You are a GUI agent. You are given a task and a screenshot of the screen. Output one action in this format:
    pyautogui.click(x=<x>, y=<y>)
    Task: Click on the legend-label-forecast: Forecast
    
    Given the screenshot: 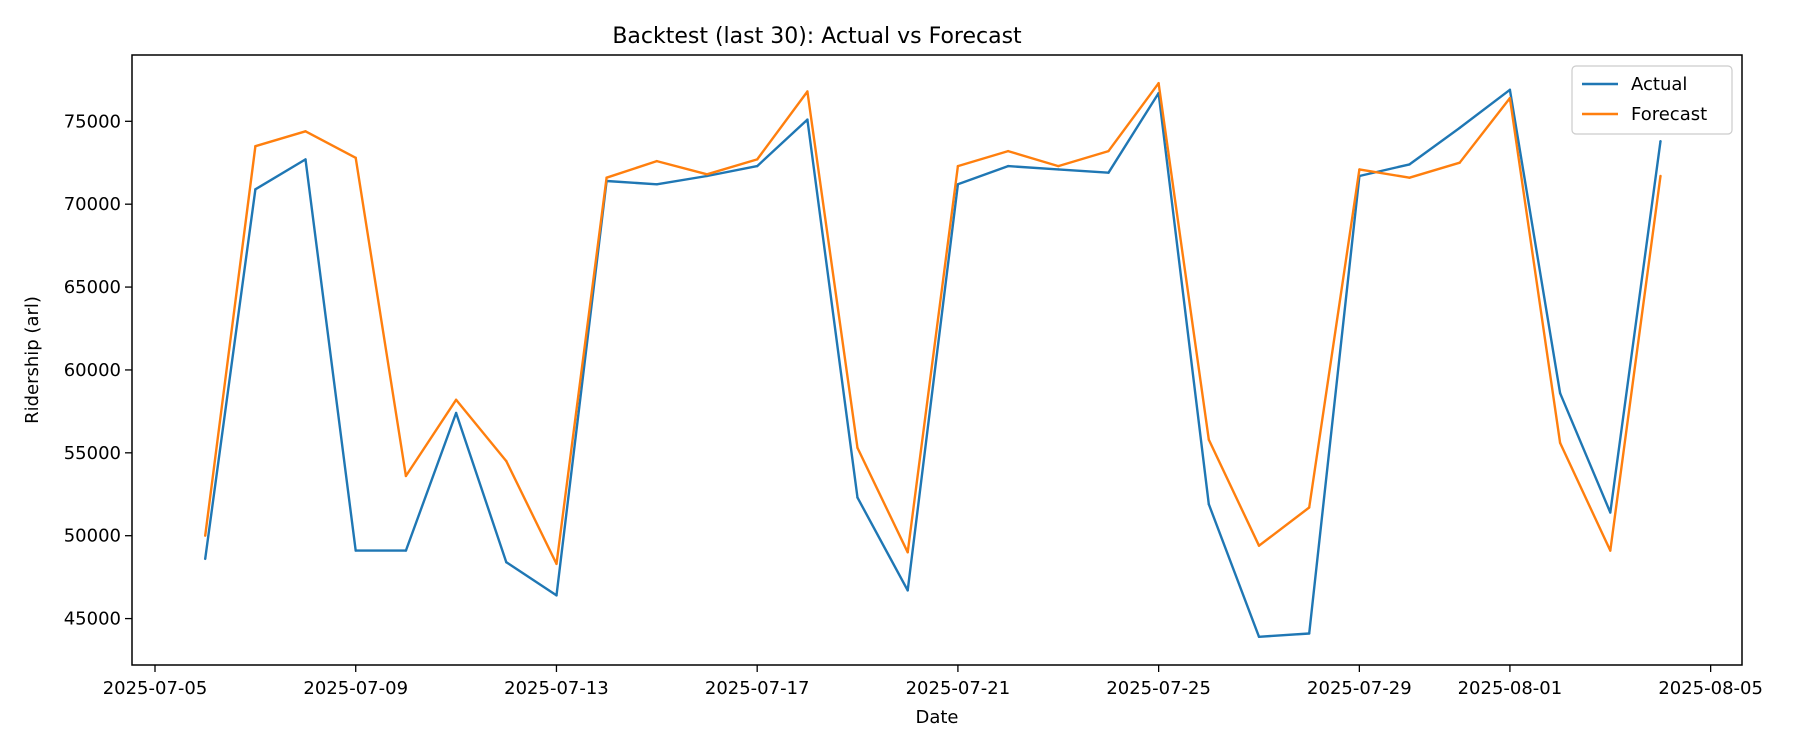 What is the action you would take?
    pyautogui.click(x=1669, y=114)
    